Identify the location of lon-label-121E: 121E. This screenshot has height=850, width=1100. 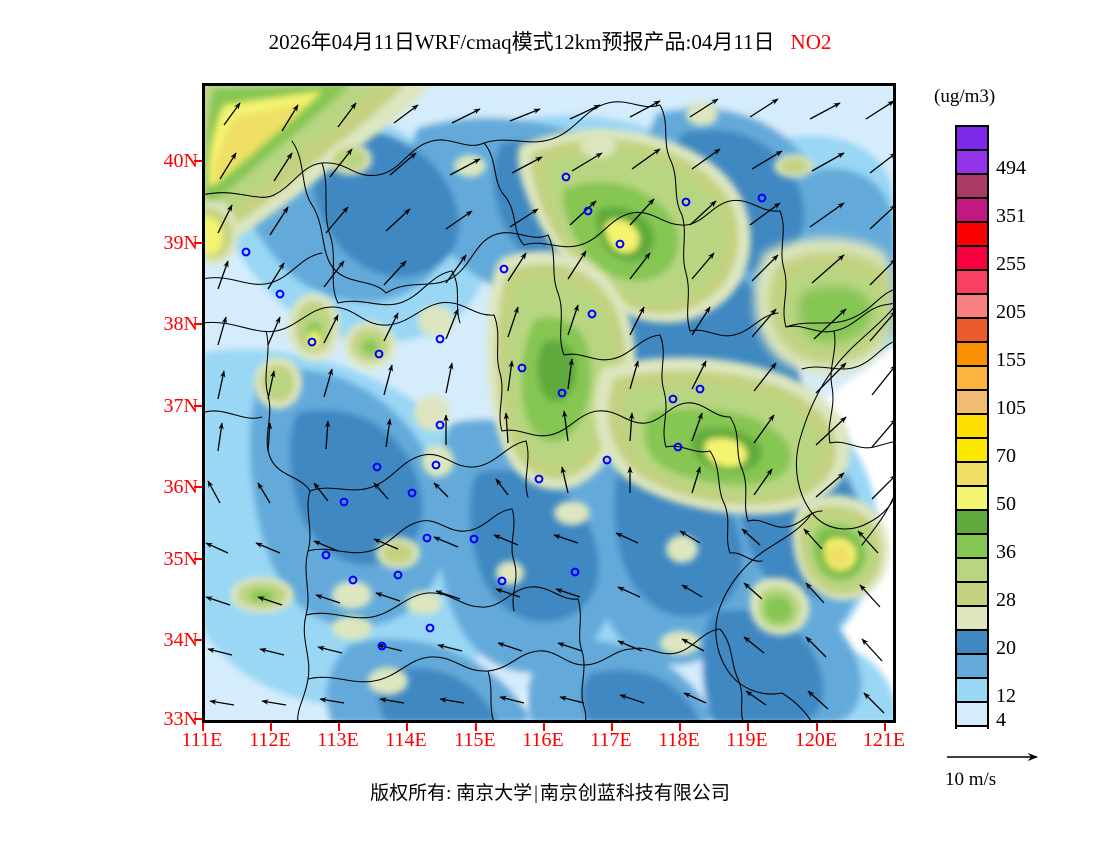
(884, 740).